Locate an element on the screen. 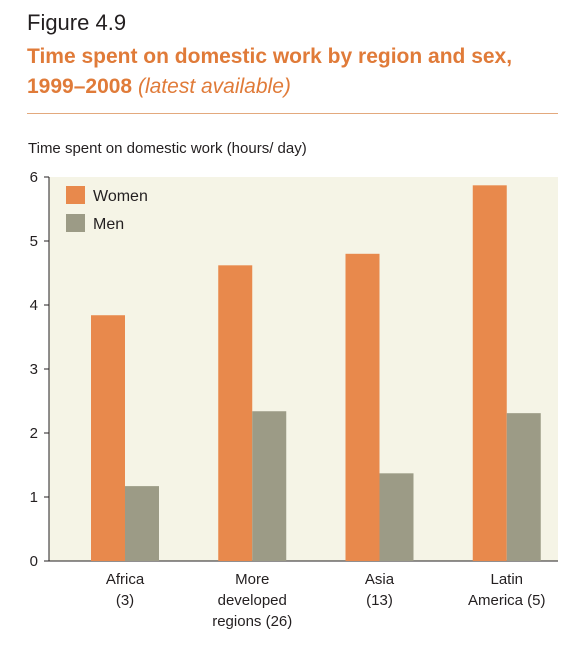 This screenshot has width=575, height=659. x-category-label: Africa is located at coordinates (125, 579).